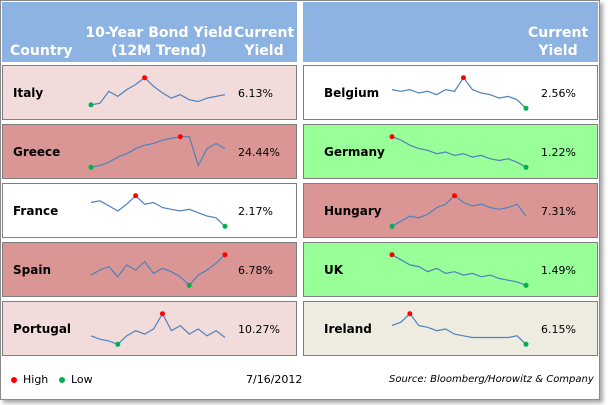 Image resolution: width=608 pixels, height=405 pixels. Describe the element at coordinates (334, 270) in the screenshot. I see `country-name: UK` at that location.